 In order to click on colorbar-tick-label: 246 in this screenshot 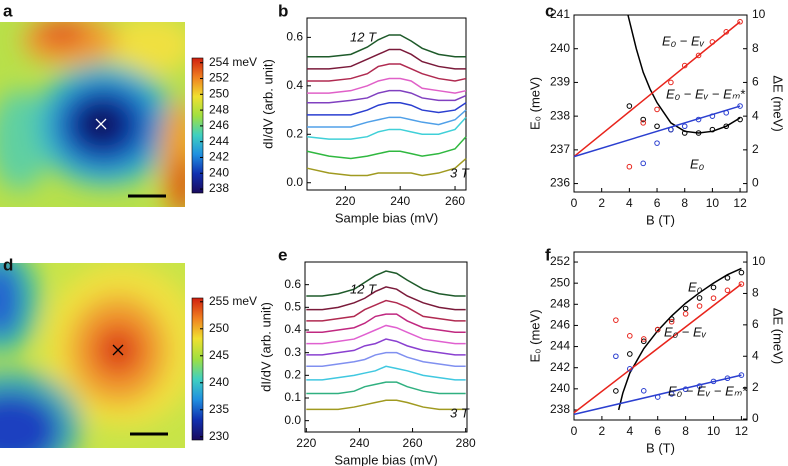, I will do `click(219, 125)`.